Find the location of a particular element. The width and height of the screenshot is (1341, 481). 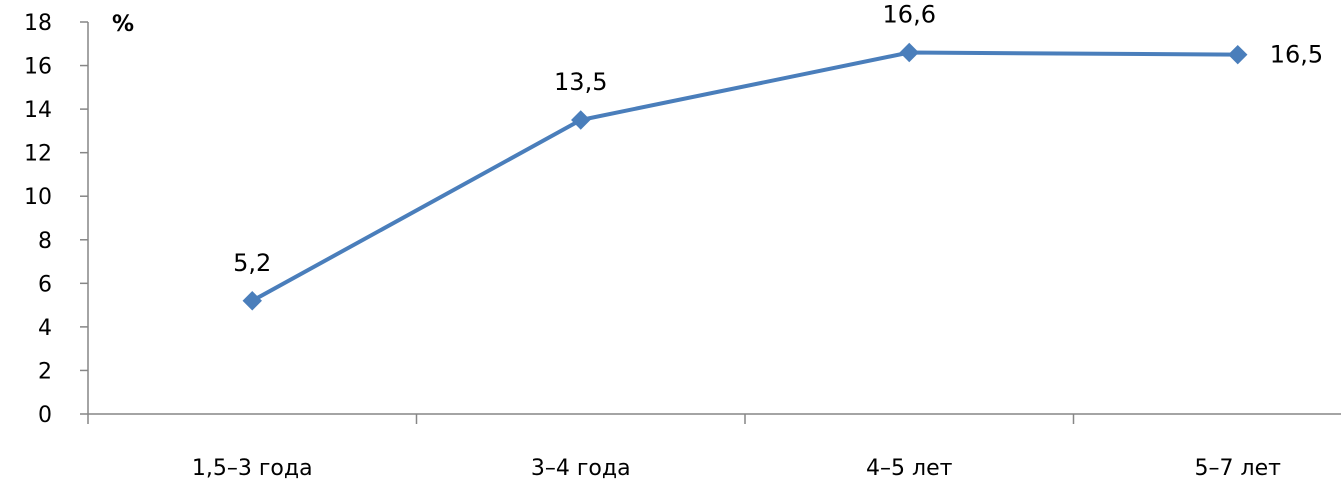

y-tick-label: 4 is located at coordinates (45, 328).